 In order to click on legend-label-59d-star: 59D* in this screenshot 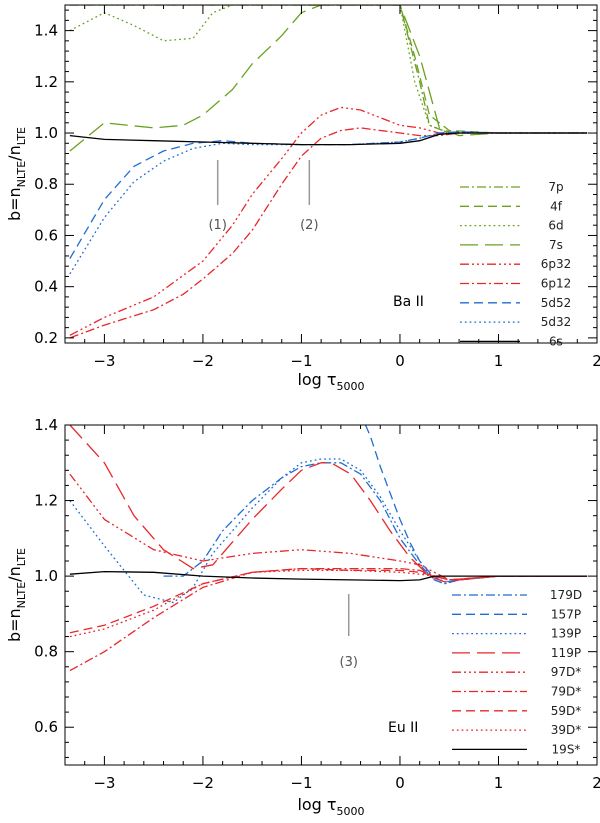, I will do `click(566, 711)`.